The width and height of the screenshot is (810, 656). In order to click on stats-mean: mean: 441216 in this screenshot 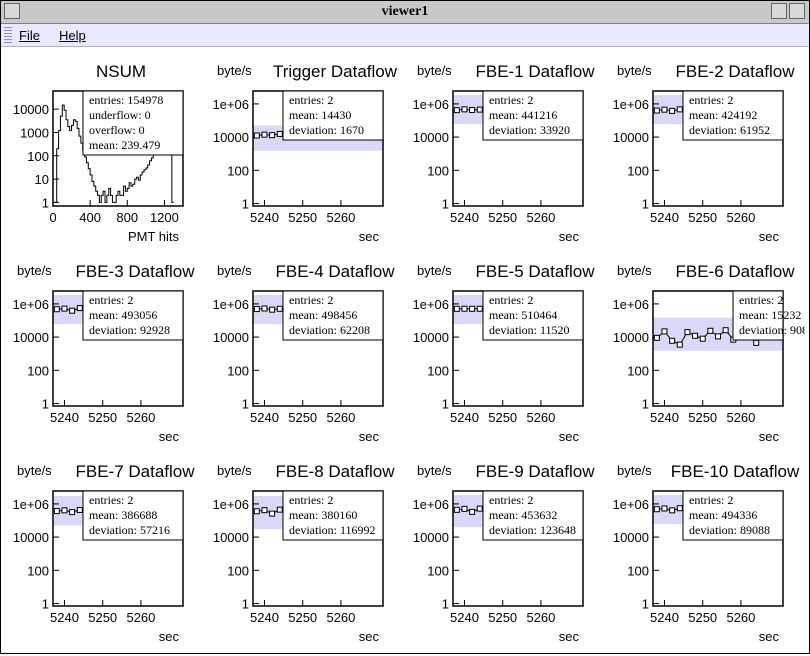, I will do `click(523, 115)`.